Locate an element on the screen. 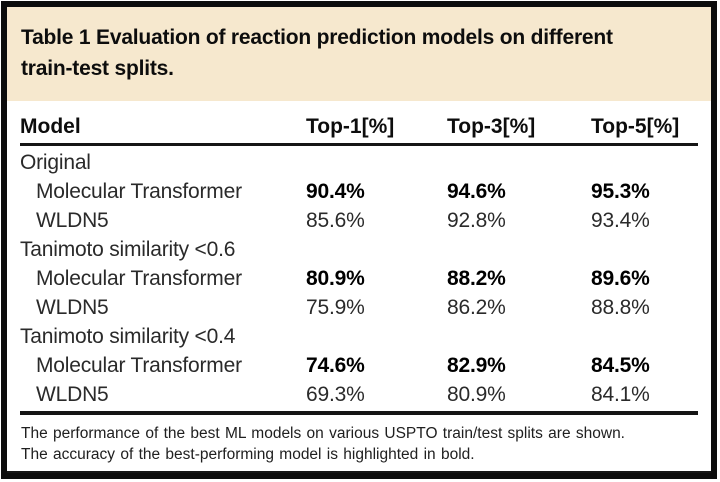 The image size is (720, 482). top3-value: 80.9% is located at coordinates (476, 394).